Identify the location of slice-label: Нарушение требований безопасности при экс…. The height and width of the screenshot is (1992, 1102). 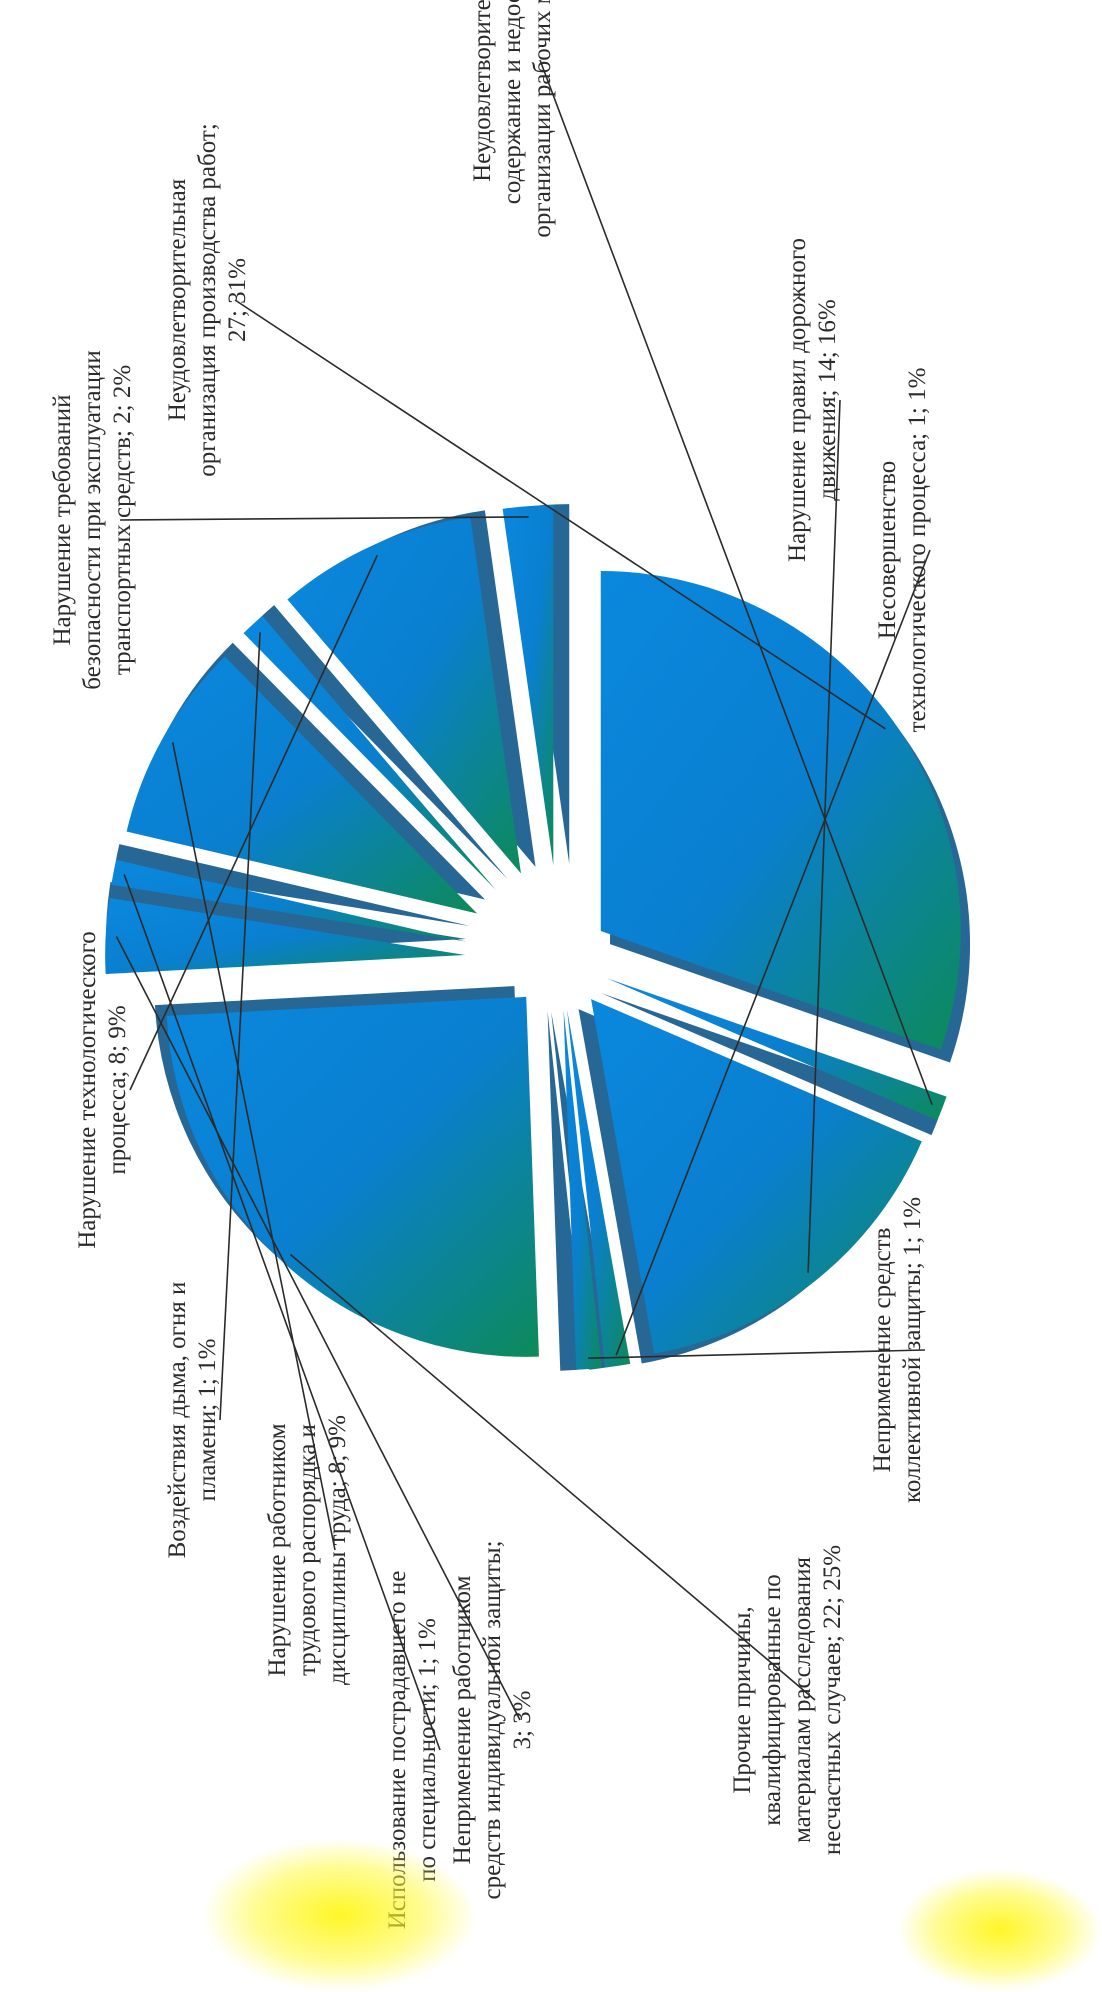
(92, 520).